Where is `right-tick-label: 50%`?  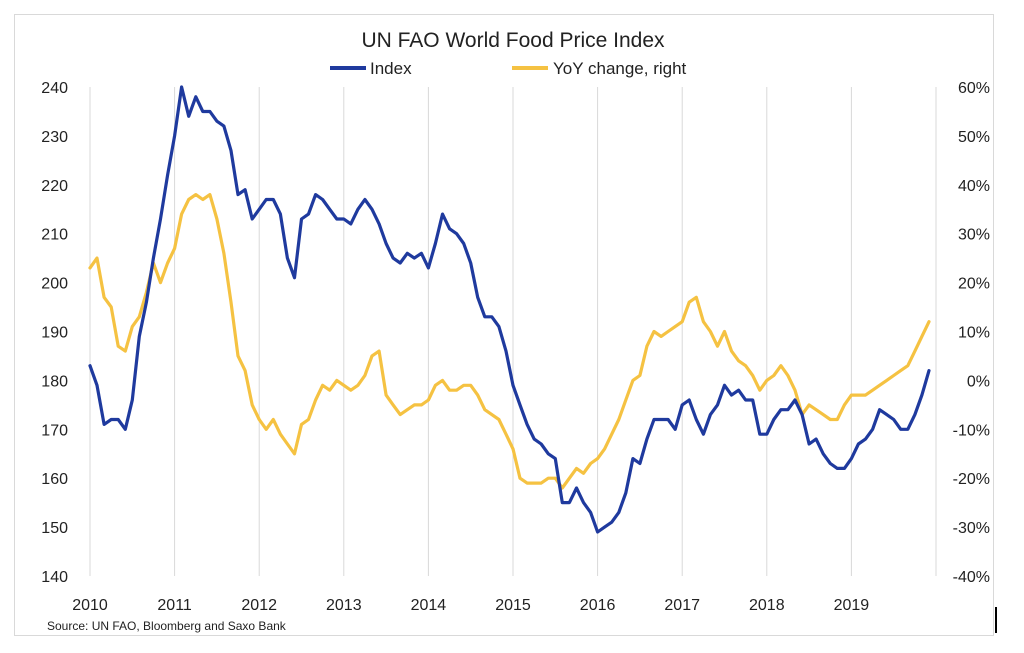 right-tick-label: 50% is located at coordinates (974, 137).